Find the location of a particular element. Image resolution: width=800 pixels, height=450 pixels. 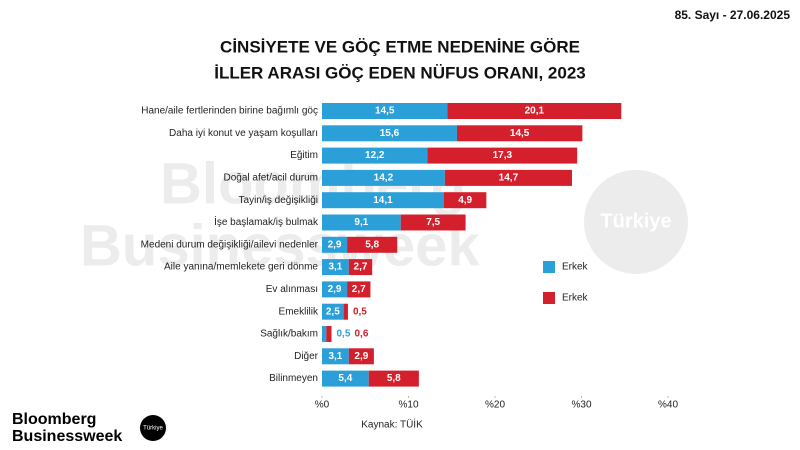

chart-title: CİNSİYETE VE GÖÇ ETME NEDENİNE GÖRE is located at coordinates (400, 46).